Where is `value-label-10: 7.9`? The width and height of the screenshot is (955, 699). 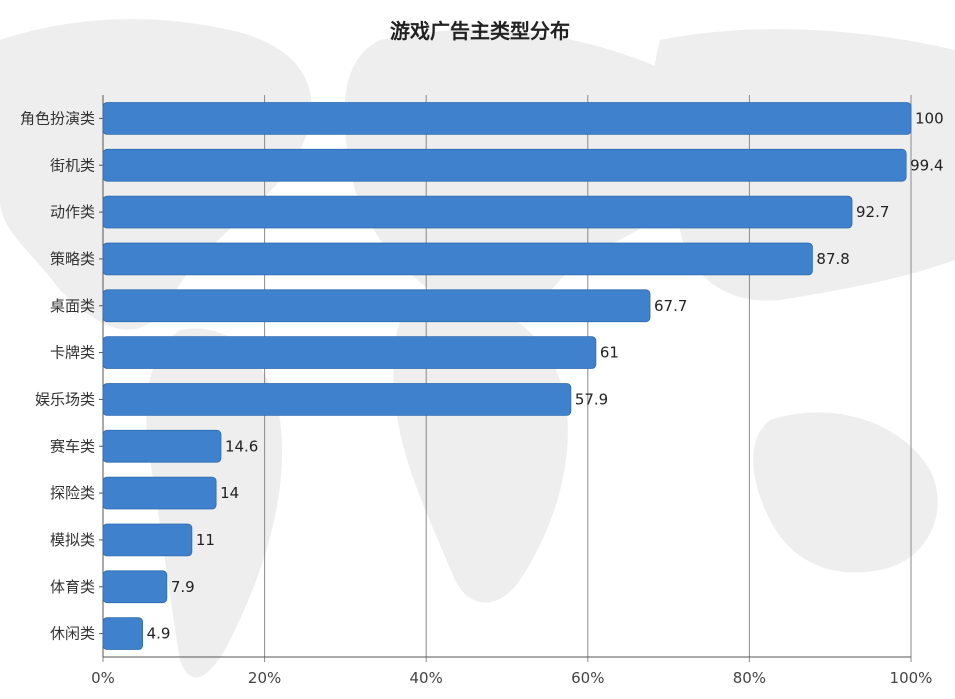
value-label-10: 7.9 is located at coordinates (183, 587).